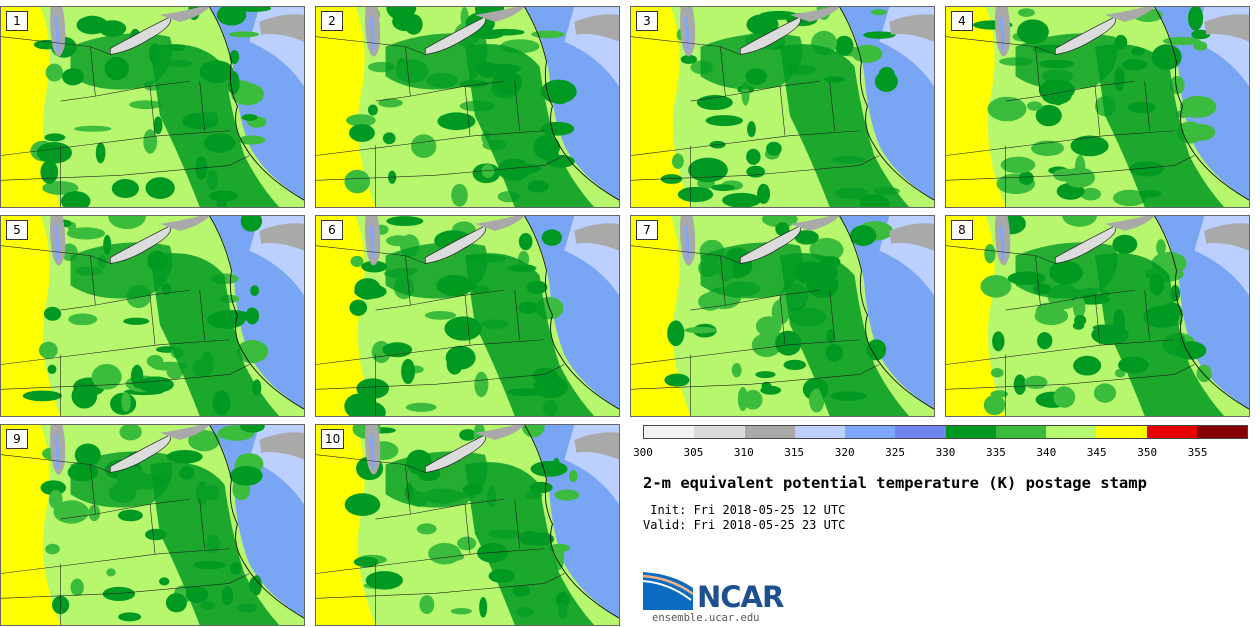 This screenshot has width=1260, height=627. What do you see at coordinates (744, 525) in the screenshot?
I see `valid-time: Valid: Fri 2018-05-25 23 UTC` at bounding box center [744, 525].